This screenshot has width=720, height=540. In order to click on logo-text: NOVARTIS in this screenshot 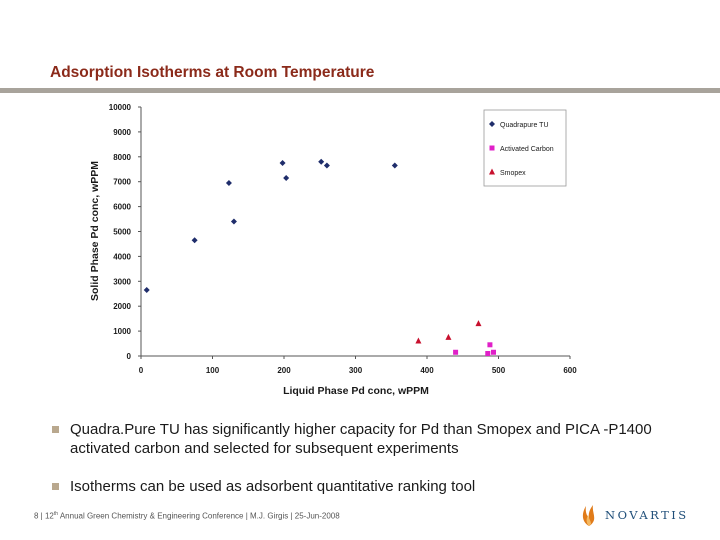, I will do `click(647, 515)`.